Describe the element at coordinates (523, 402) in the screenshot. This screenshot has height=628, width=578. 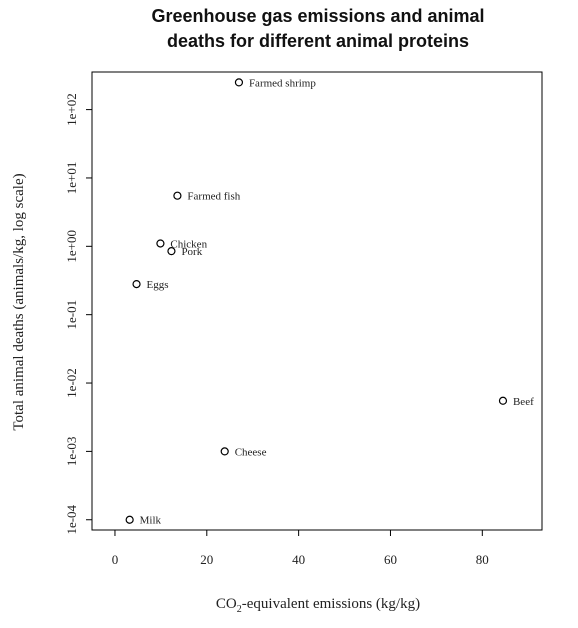
I see `point-label: Beef` at that location.